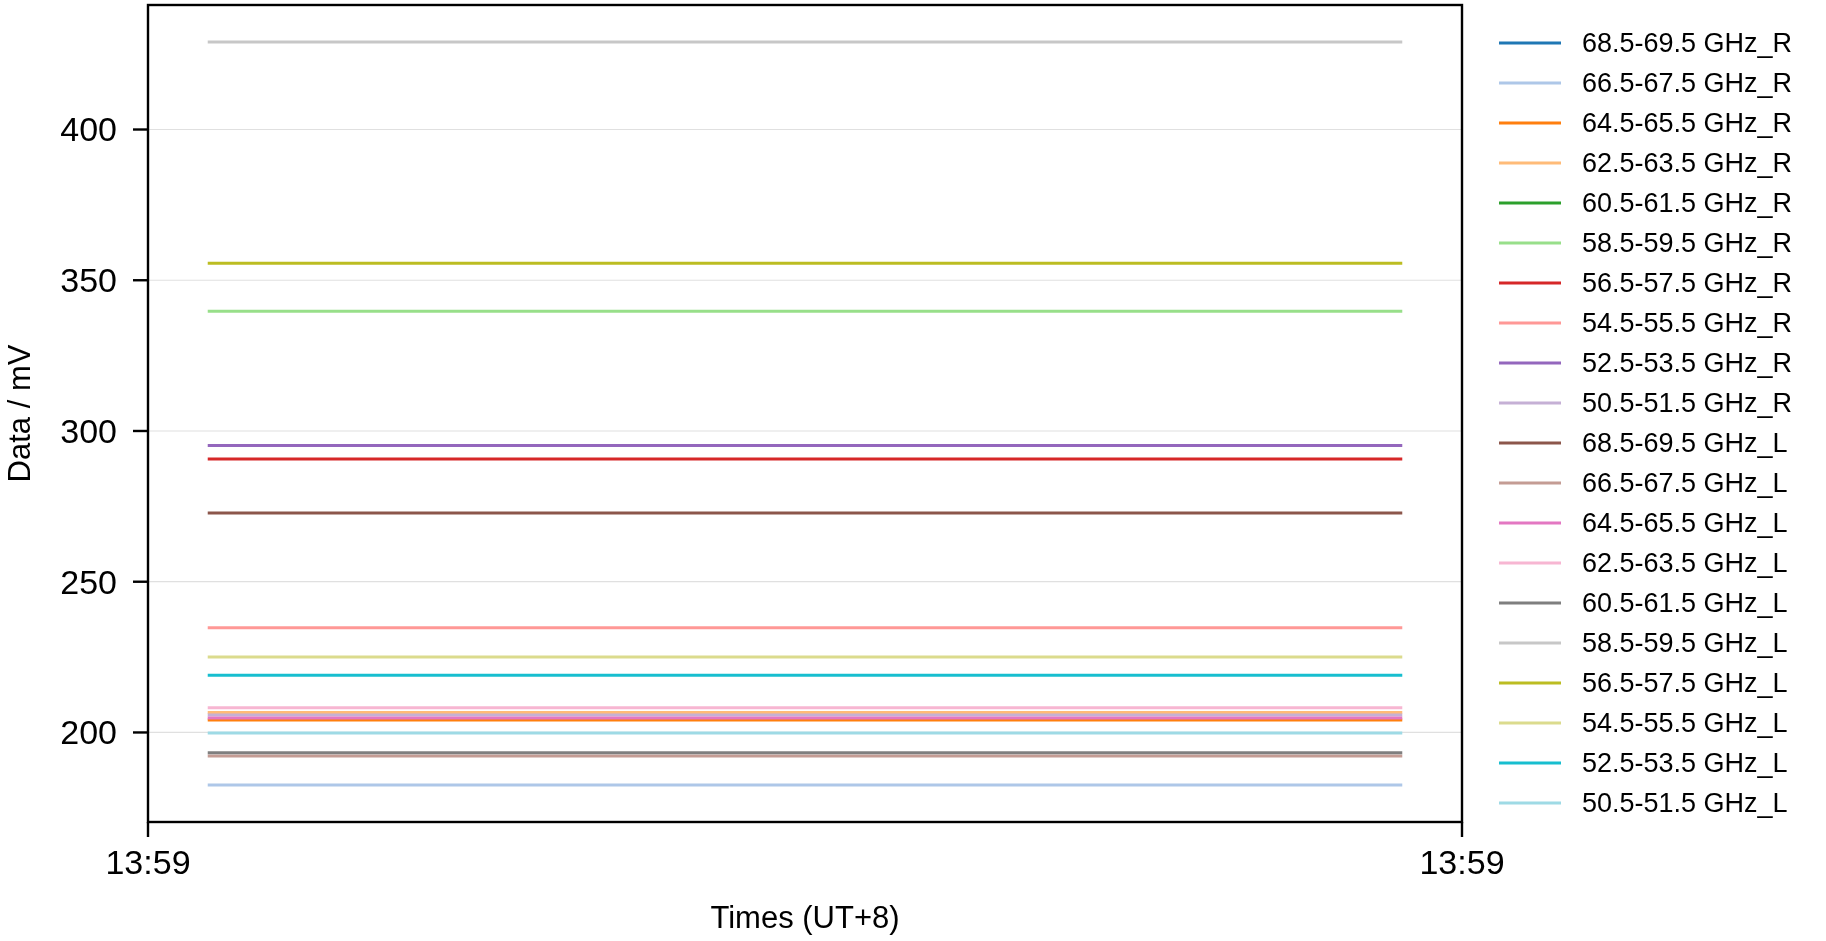 The image size is (1826, 941). Describe the element at coordinates (88, 732) in the screenshot. I see `y-tick-label: 200` at that location.